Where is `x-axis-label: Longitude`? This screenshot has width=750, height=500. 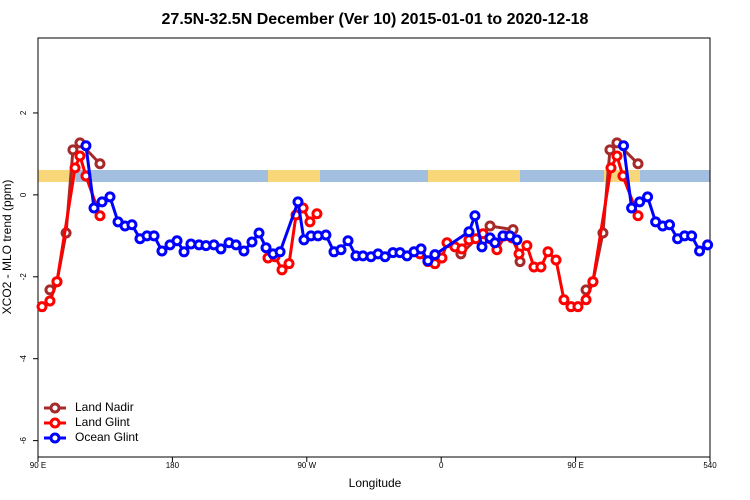 x-axis-label: Longitude is located at coordinates (375, 483).